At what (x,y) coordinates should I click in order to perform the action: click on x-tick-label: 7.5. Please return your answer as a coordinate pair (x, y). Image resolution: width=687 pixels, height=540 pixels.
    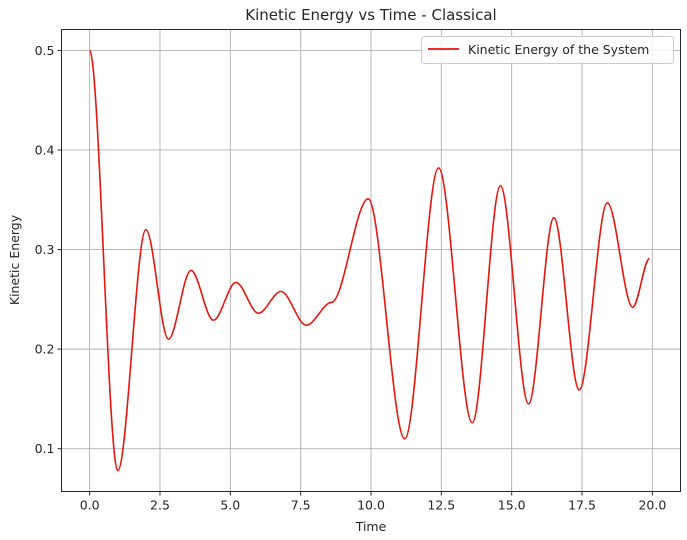
    Looking at the image, I should click on (301, 505).